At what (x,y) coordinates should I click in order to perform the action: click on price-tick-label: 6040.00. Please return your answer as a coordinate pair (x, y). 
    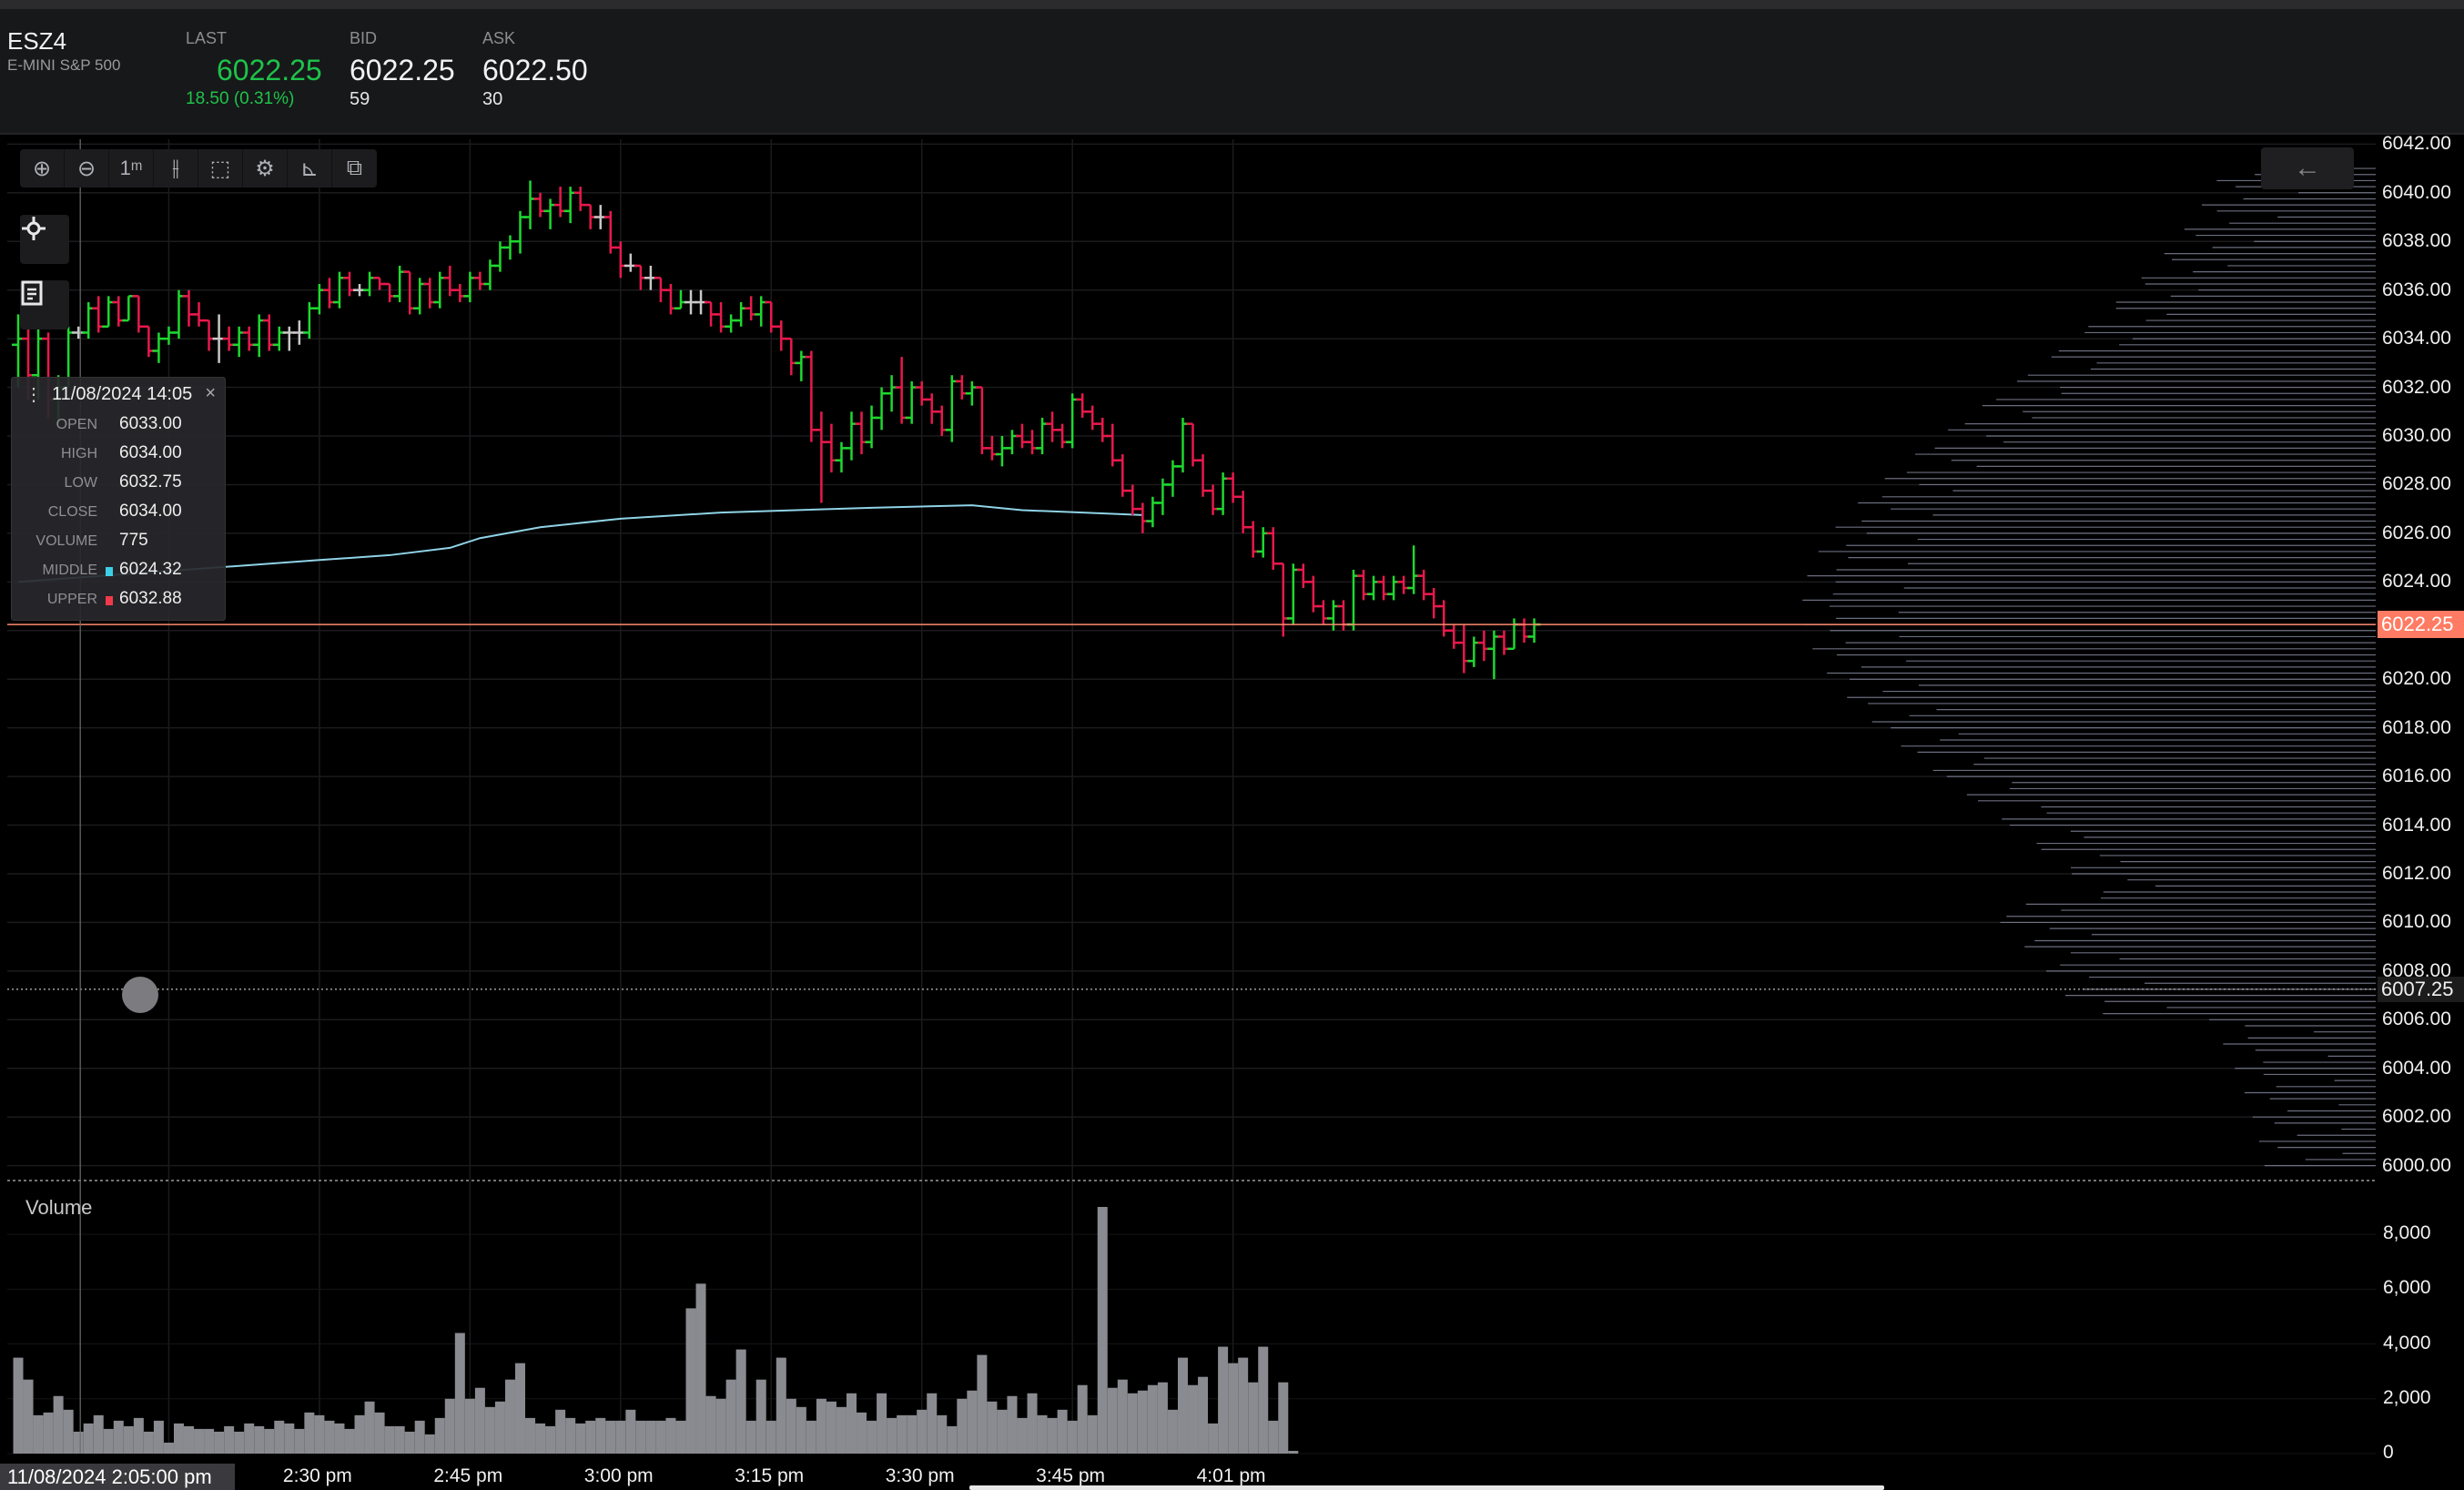
    Looking at the image, I should click on (2416, 192).